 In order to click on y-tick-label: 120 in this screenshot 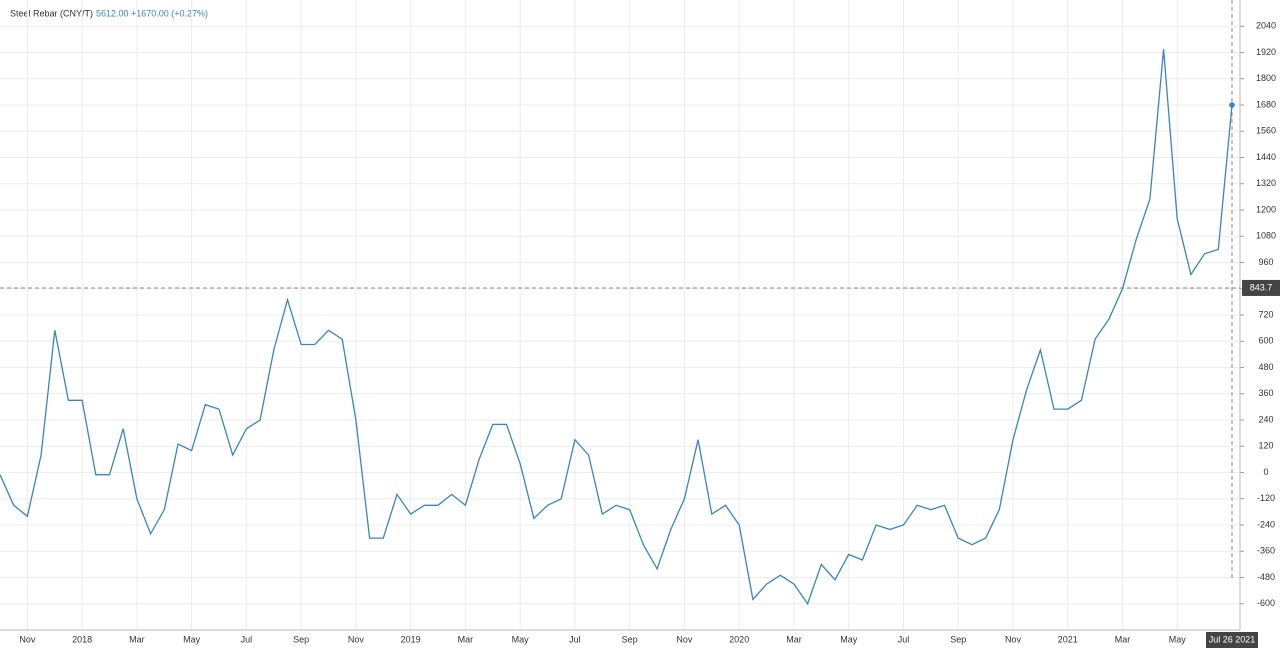, I will do `click(1265, 446)`.